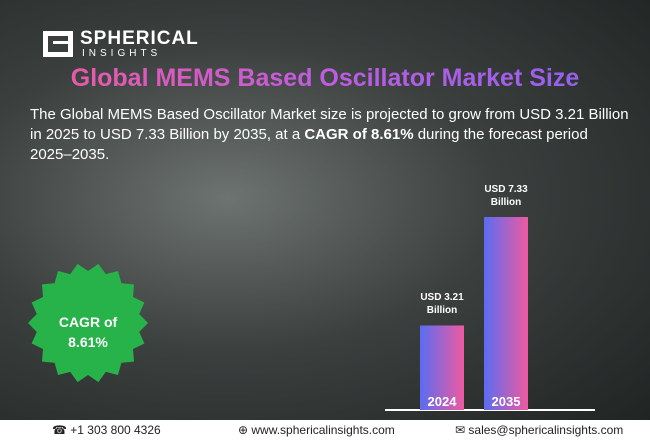 The image size is (650, 440). What do you see at coordinates (122, 53) in the screenshot?
I see `logo-tagline: INSIGHTS` at bounding box center [122, 53].